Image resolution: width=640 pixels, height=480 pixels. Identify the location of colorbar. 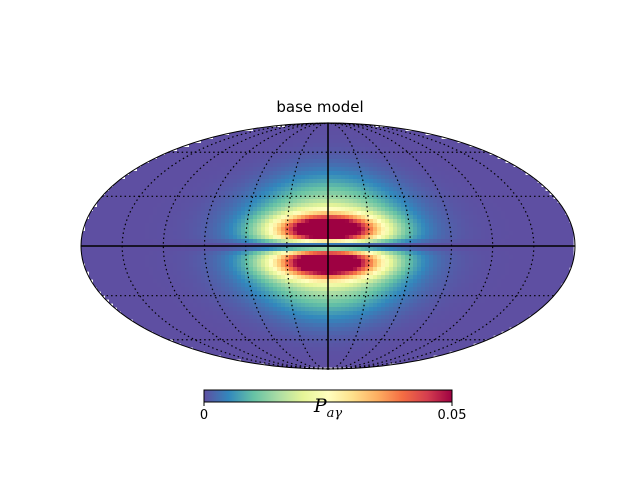
(328, 396).